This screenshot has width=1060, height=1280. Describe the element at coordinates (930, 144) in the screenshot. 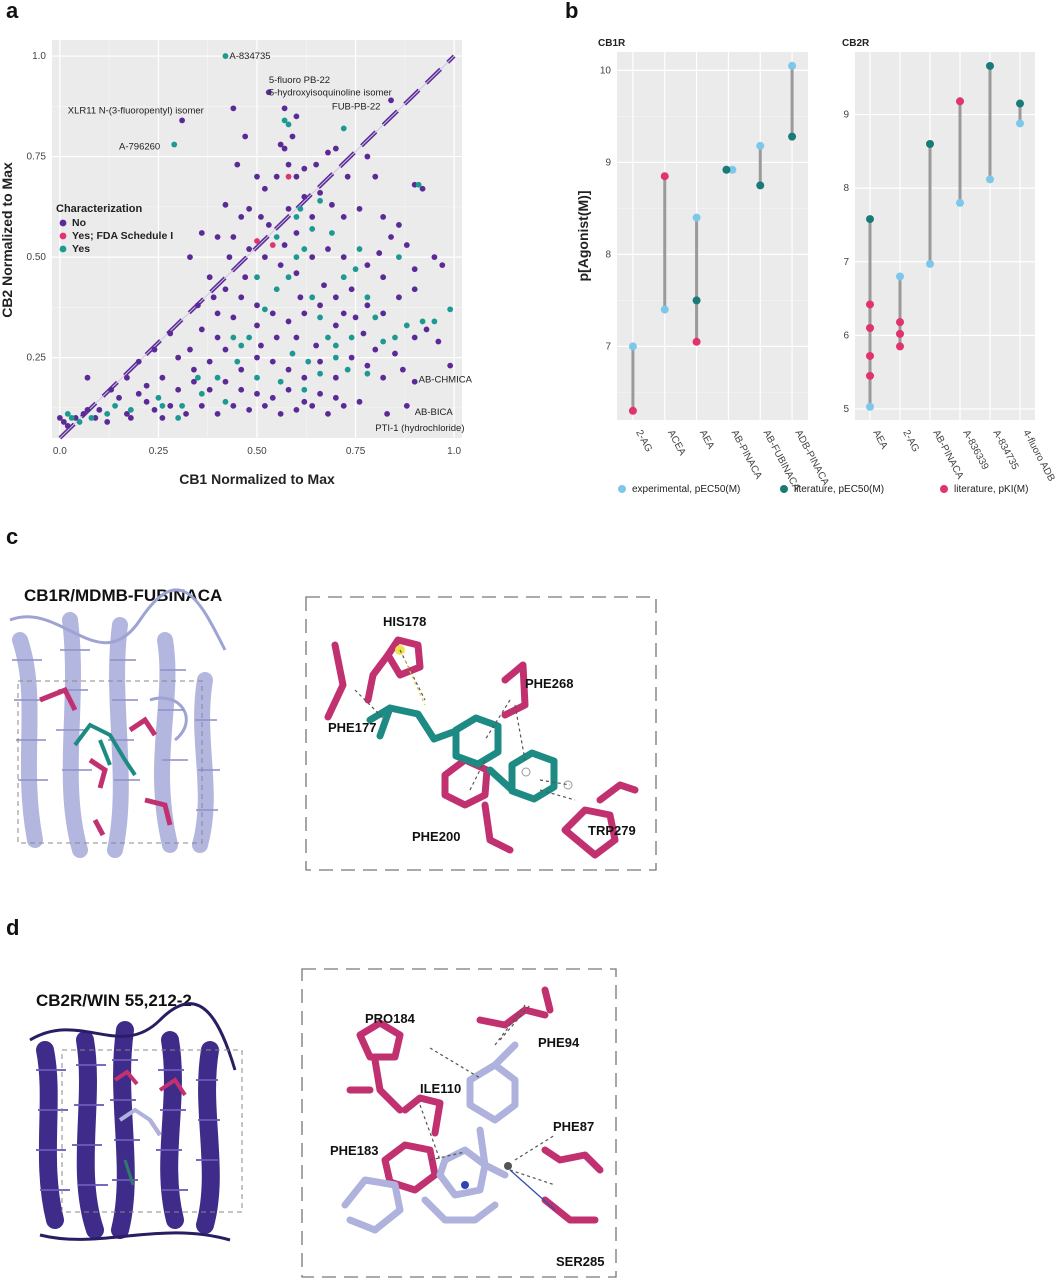

I see `dumbbell-point-literature-pec50-m` at that location.